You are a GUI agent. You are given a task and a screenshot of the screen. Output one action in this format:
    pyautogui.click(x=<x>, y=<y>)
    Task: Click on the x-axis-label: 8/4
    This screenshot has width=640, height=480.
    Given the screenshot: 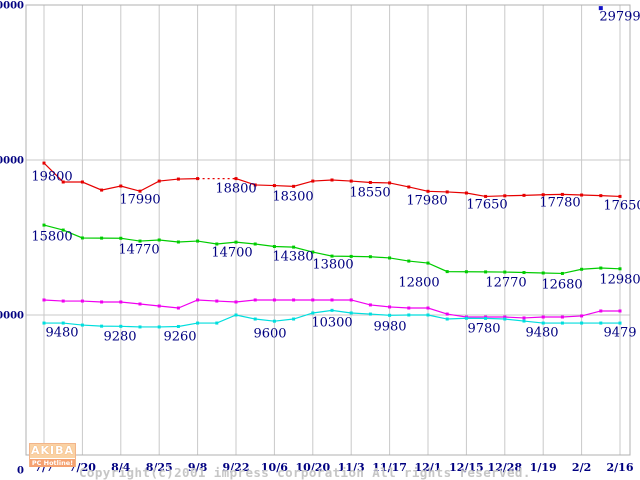 What is the action you would take?
    pyautogui.click(x=121, y=467)
    